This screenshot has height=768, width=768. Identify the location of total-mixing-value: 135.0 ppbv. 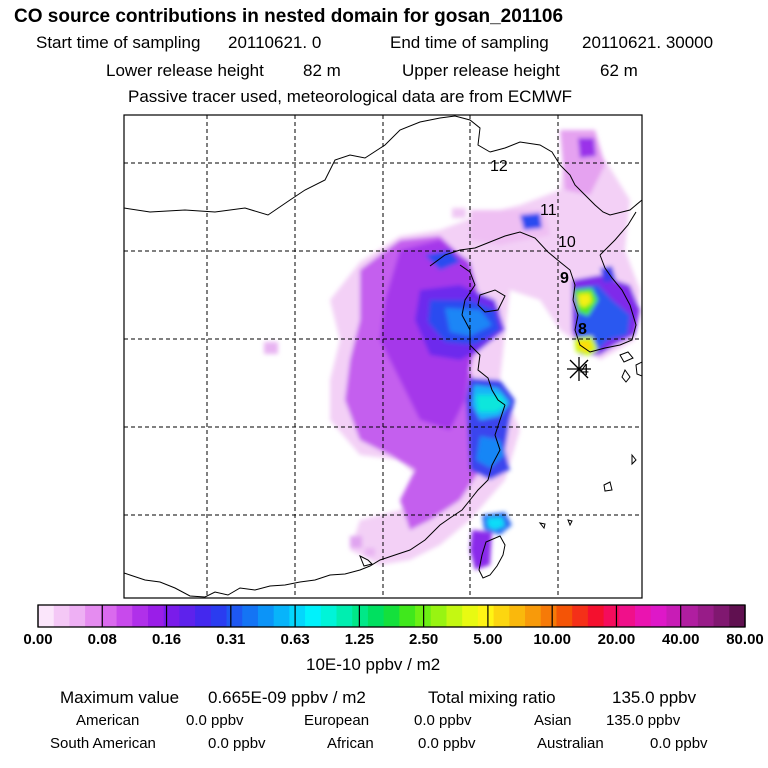
(654, 697).